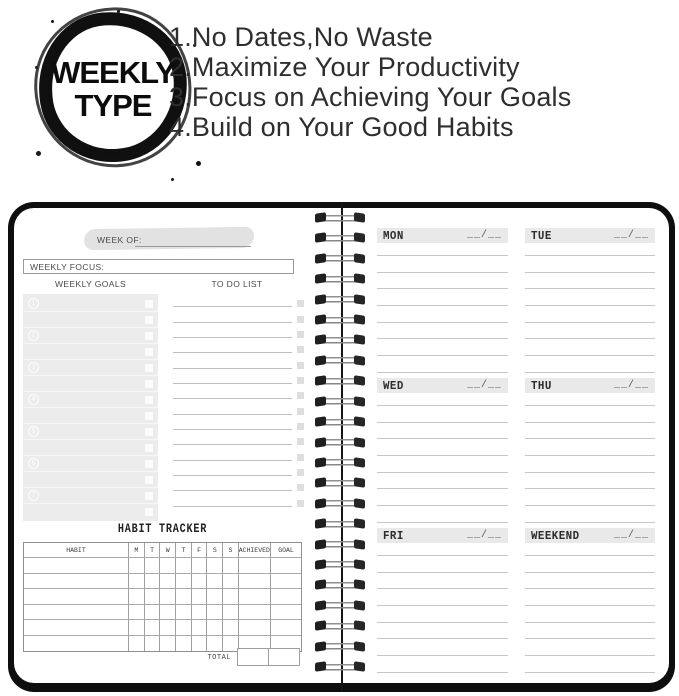 This screenshot has height=696, width=679. Describe the element at coordinates (183, 550) in the screenshot. I see `habit-column-header: T` at that location.